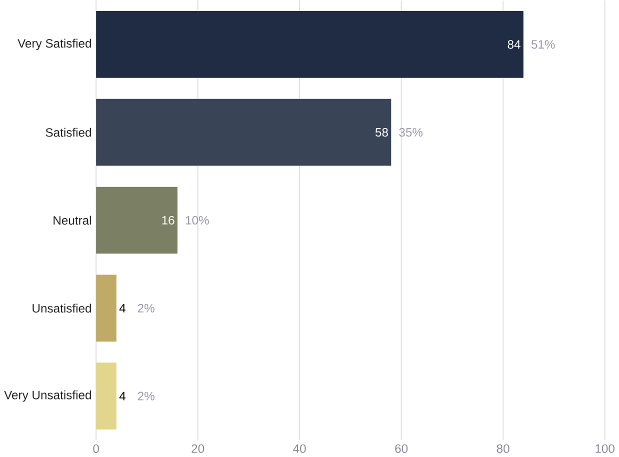  Describe the element at coordinates (411, 132) in the screenshot. I see `annotation: 35%` at that location.